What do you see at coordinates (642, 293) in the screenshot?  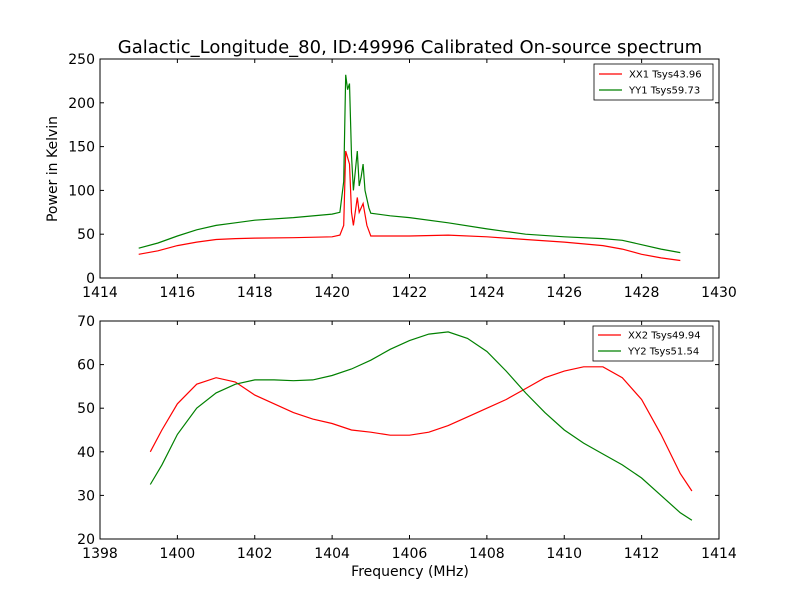 I see `top-x-tick-label-1428: 1428` at bounding box center [642, 293].